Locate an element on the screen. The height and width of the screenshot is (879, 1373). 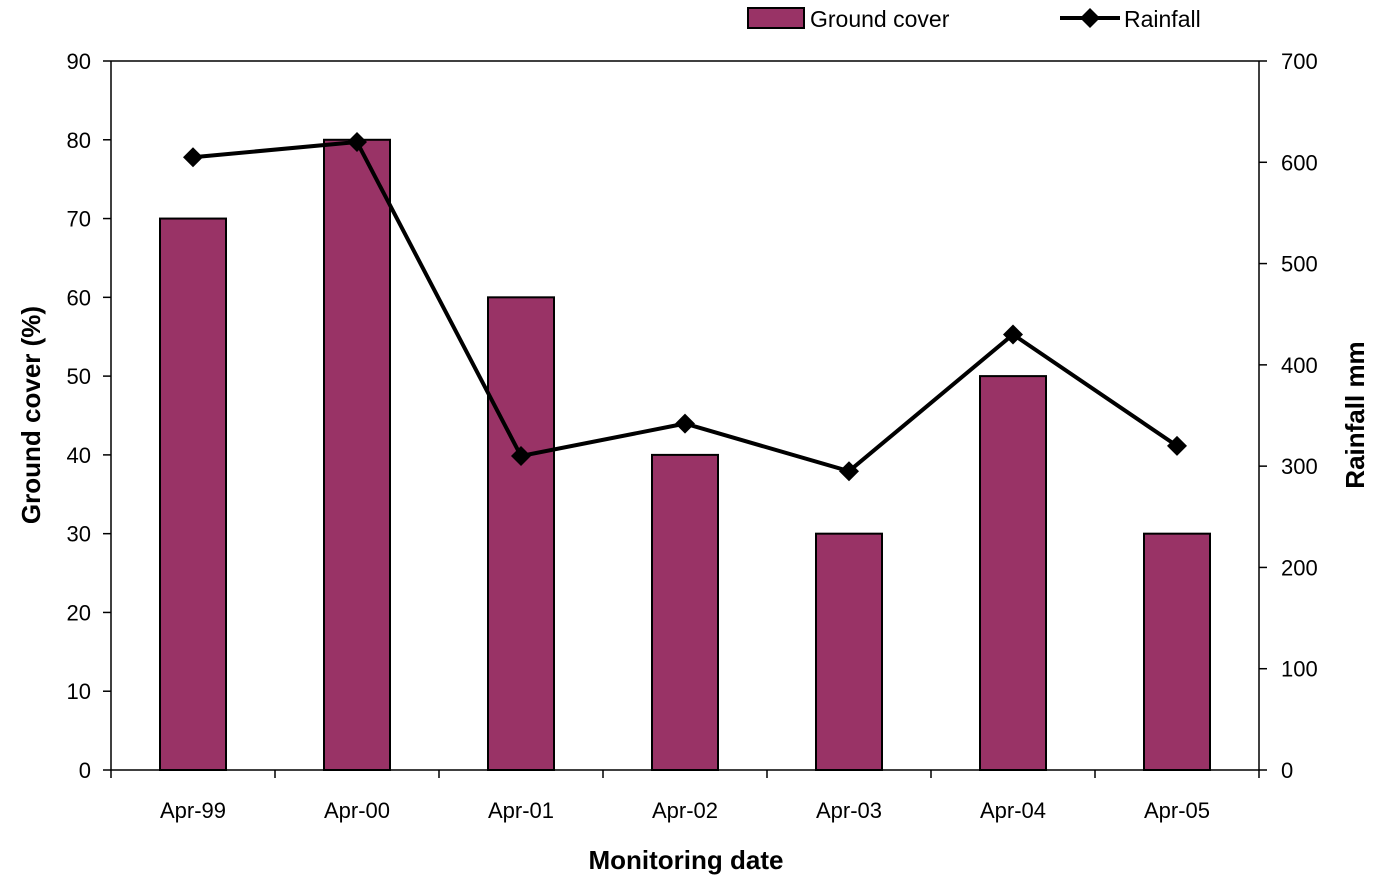
legend-label-ground-cover: Ground cover is located at coordinates (880, 19).